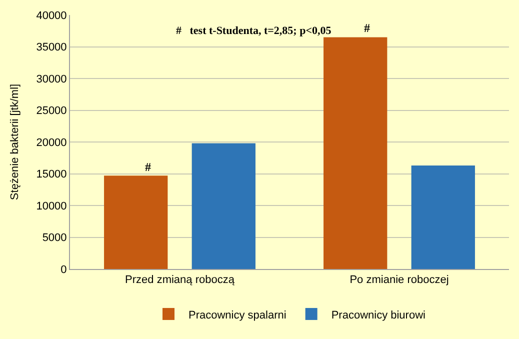 This screenshot has height=339, width=519. What do you see at coordinates (399, 280) in the screenshot?
I see `x-tick-label: Po zmianie roboczej` at bounding box center [399, 280].